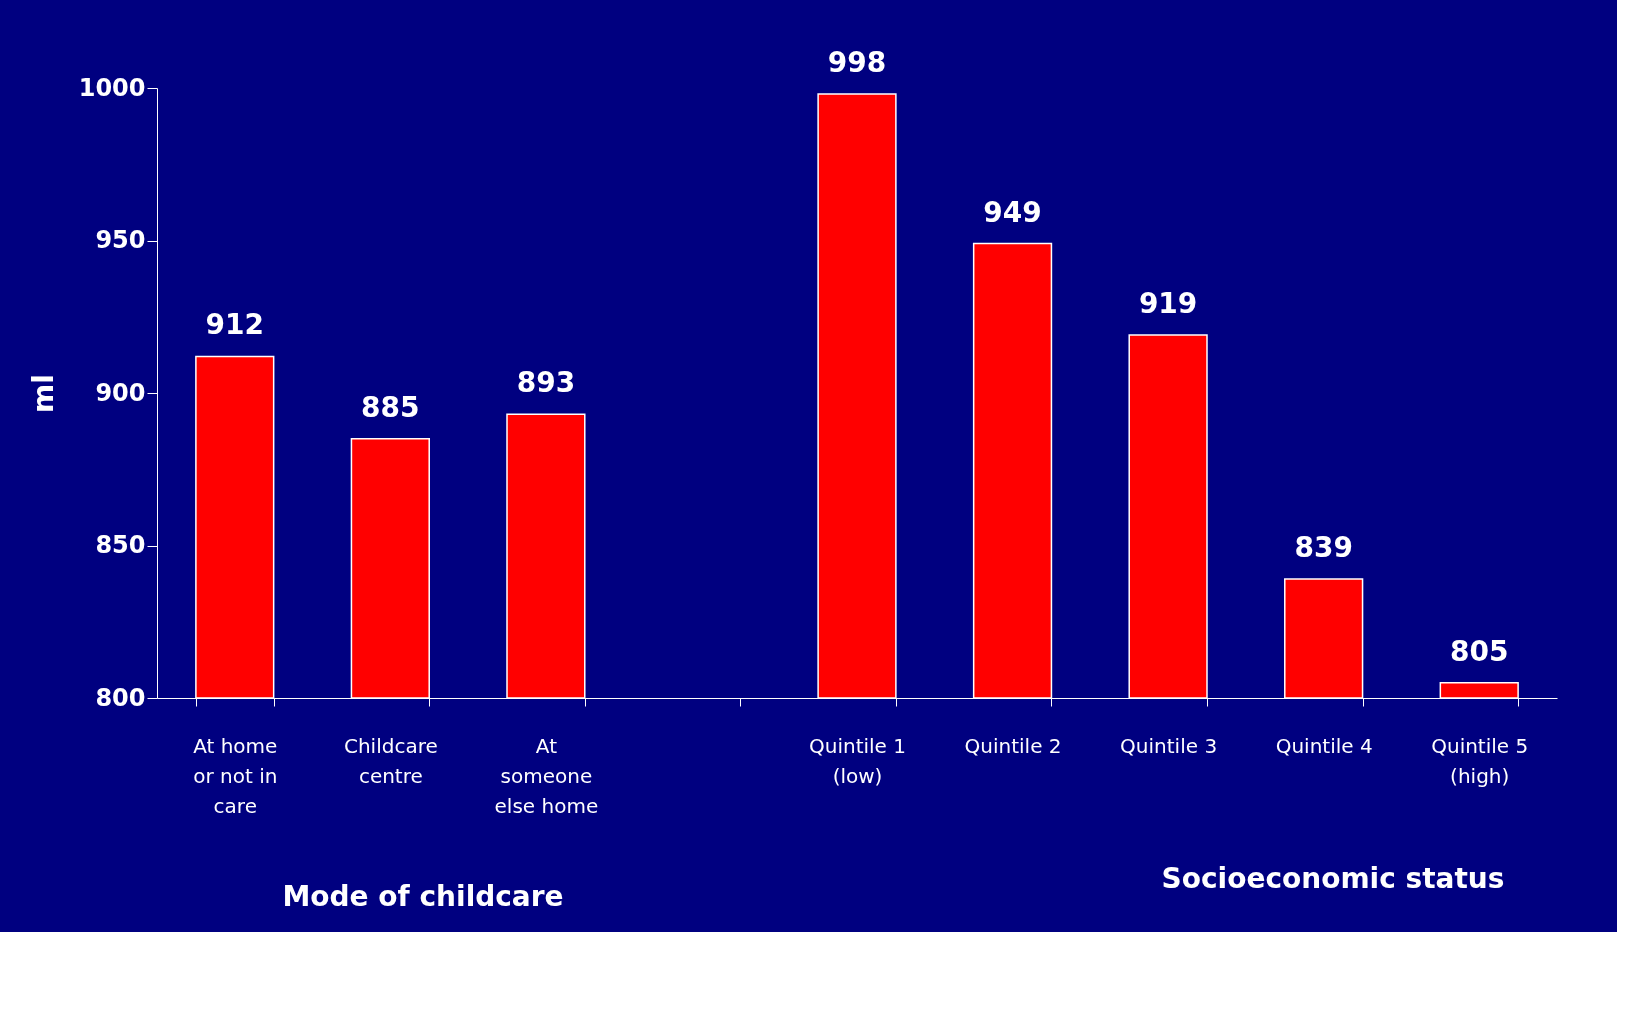 The height and width of the screenshot is (1034, 1649). Describe the element at coordinates (423, 896) in the screenshot. I see `text: Mode of childcare` at that location.